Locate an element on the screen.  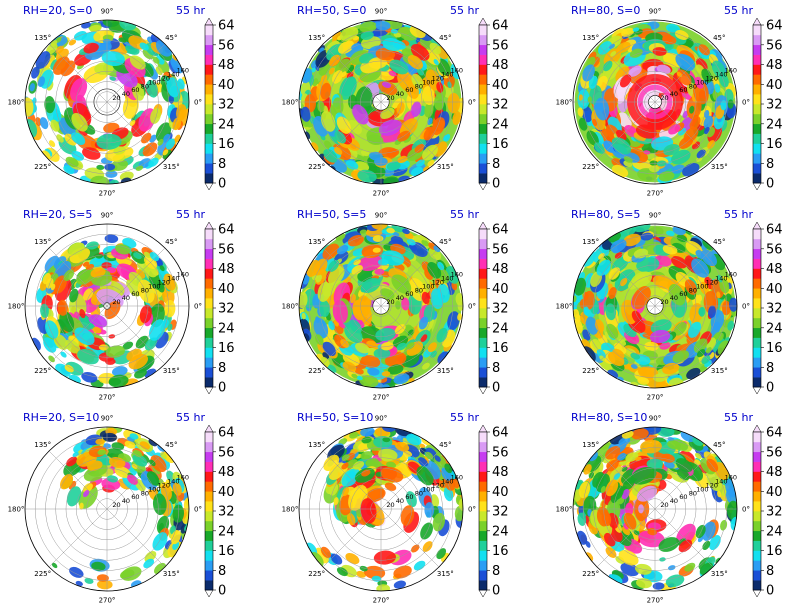
colorbar-tick-label: 40 is located at coordinates (500, 289).